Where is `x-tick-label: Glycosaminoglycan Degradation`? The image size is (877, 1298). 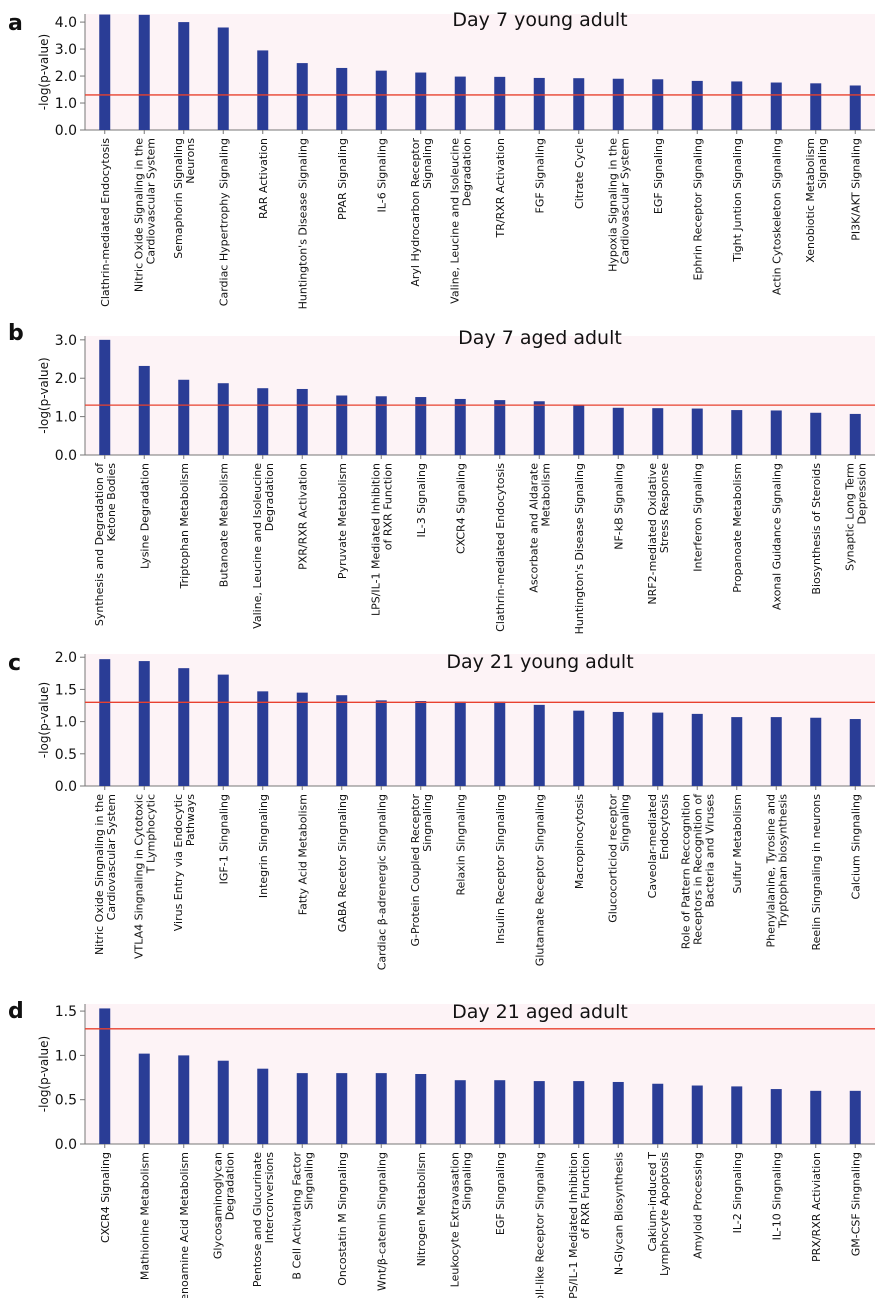 x-tick-label: Glycosaminoglycan Degradation is located at coordinates (223, 1205).